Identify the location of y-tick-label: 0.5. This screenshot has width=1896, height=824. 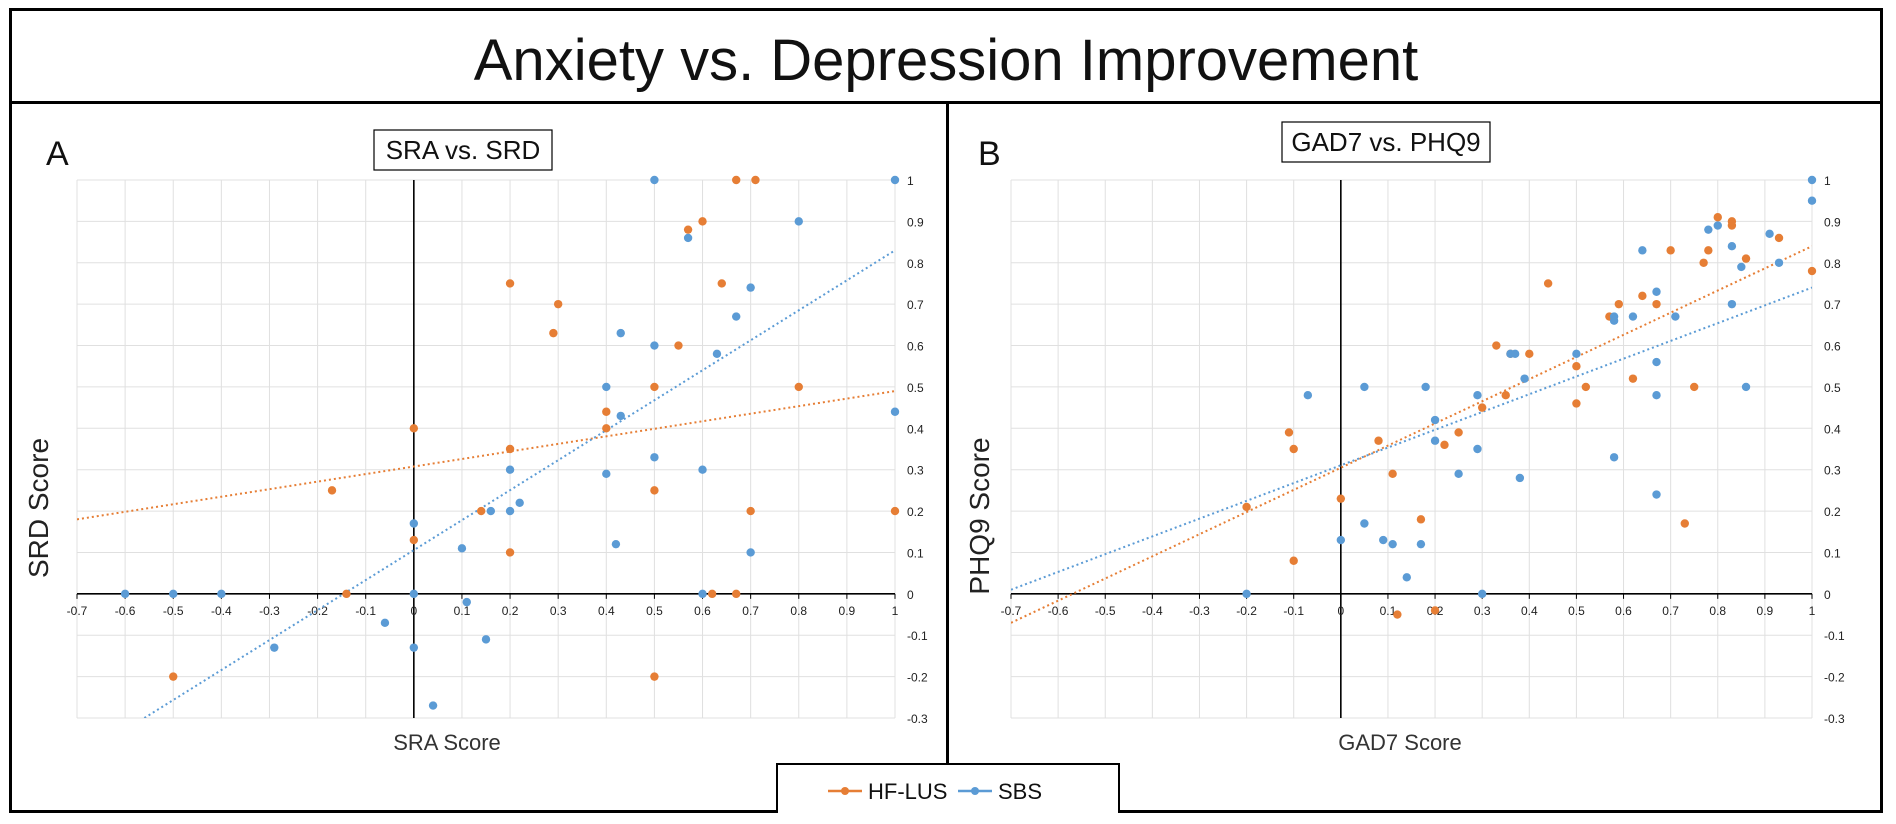
(915, 388).